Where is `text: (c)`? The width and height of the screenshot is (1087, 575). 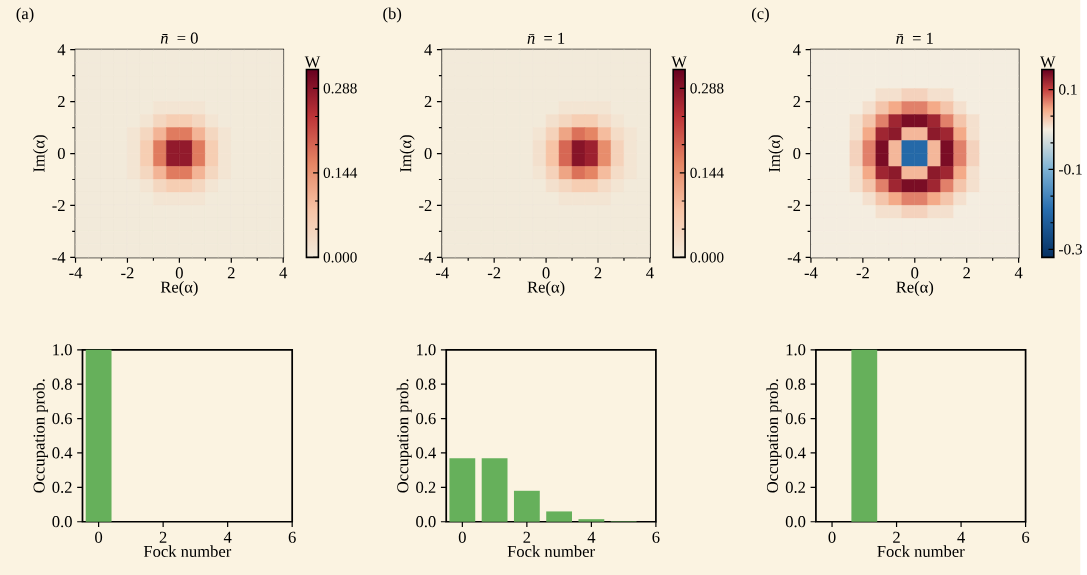
text: (c) is located at coordinates (760, 15).